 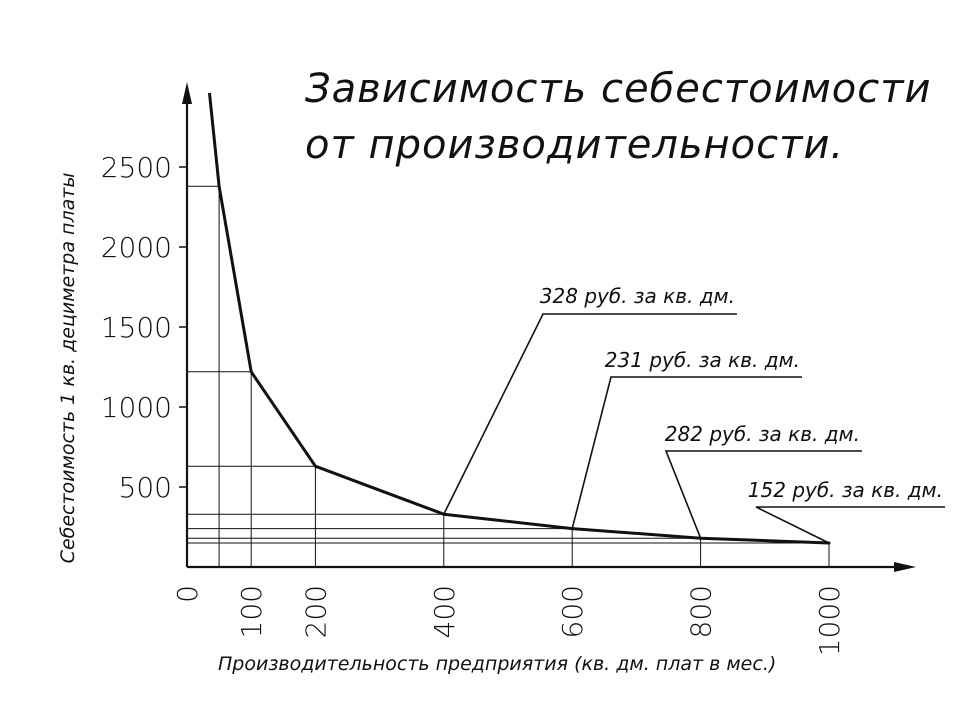 I want to click on y-axis-label: Себестоимость 1 кв. дециметра платы, so click(x=68, y=368).